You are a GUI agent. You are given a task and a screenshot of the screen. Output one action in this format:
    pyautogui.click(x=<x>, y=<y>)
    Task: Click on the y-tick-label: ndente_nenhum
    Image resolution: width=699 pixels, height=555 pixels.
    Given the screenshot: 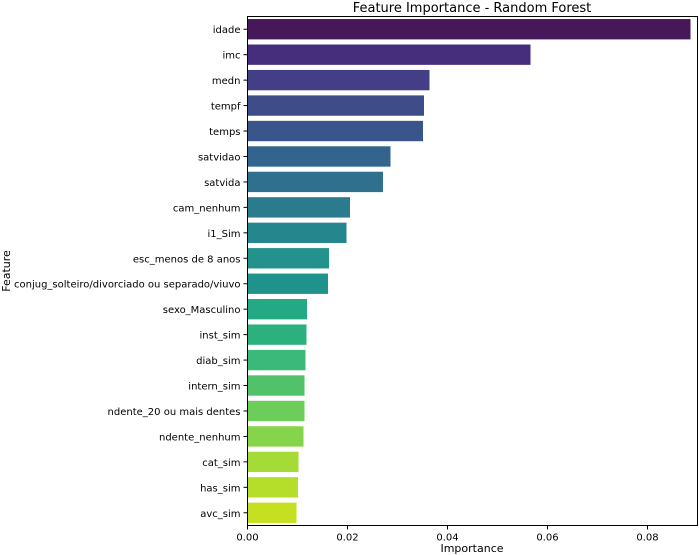 What is the action you would take?
    pyautogui.click(x=200, y=437)
    